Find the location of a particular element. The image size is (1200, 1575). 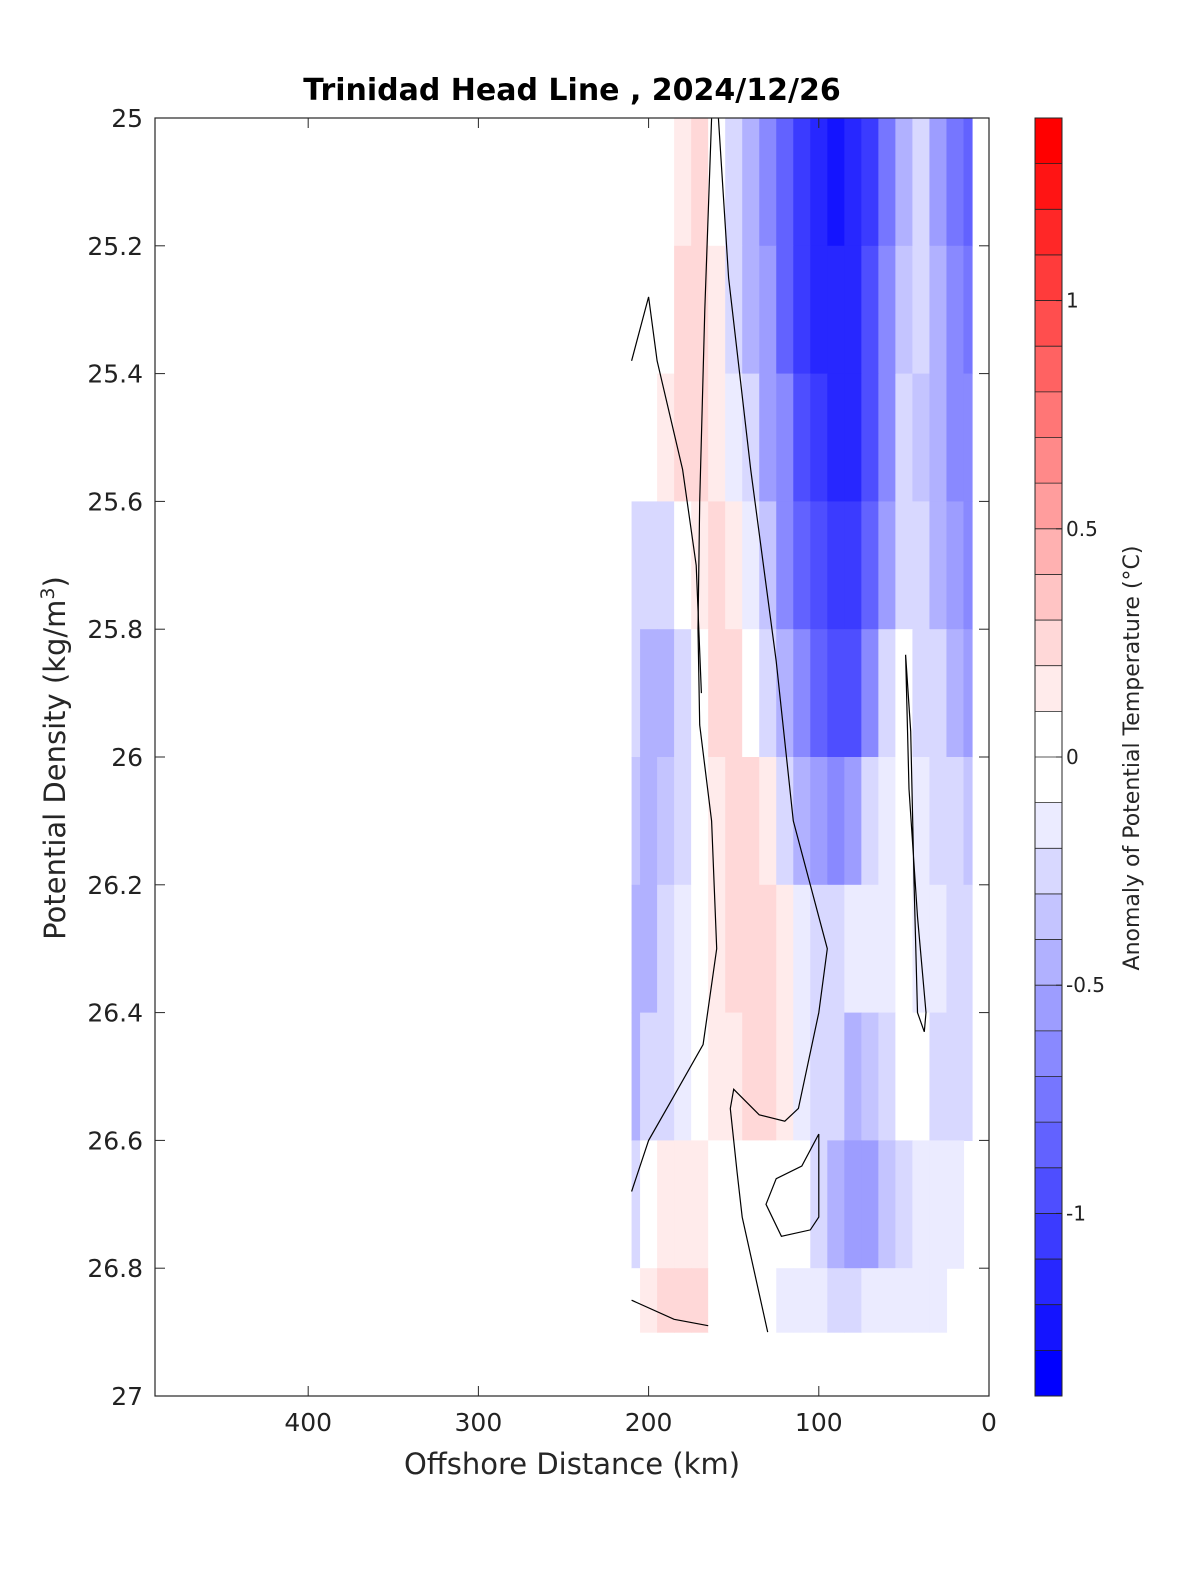

colorbar-label: Anomaly of Potential Temperature (°C) is located at coordinates (1132, 758).